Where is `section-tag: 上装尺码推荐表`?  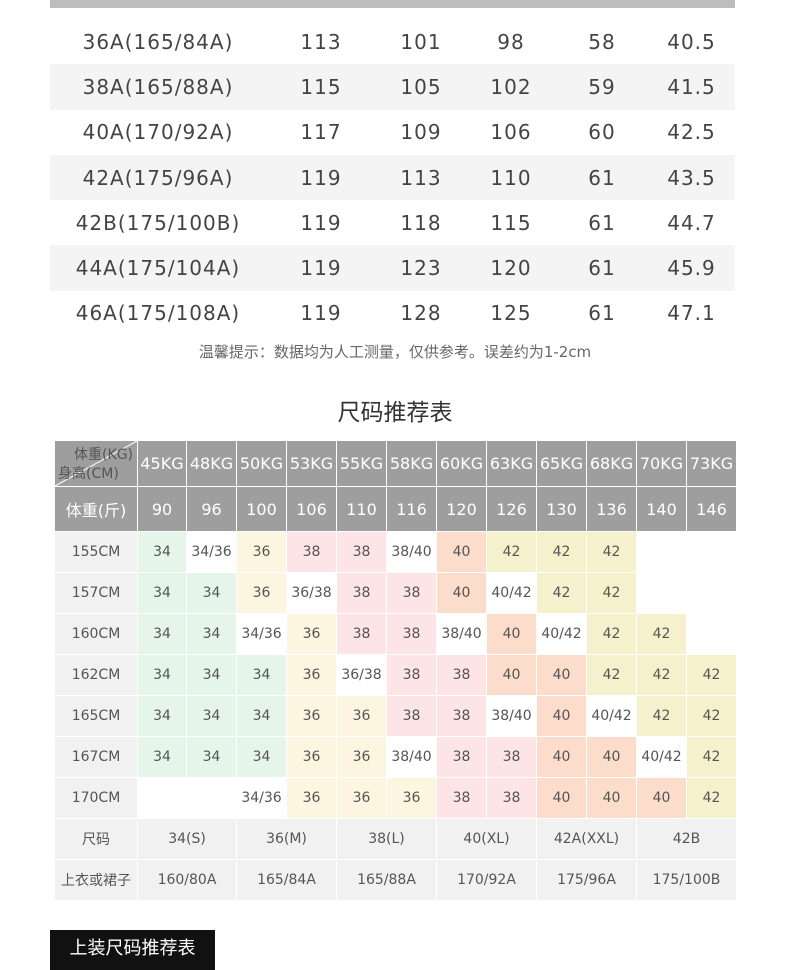 section-tag: 上装尺码推荐表 is located at coordinates (132, 950).